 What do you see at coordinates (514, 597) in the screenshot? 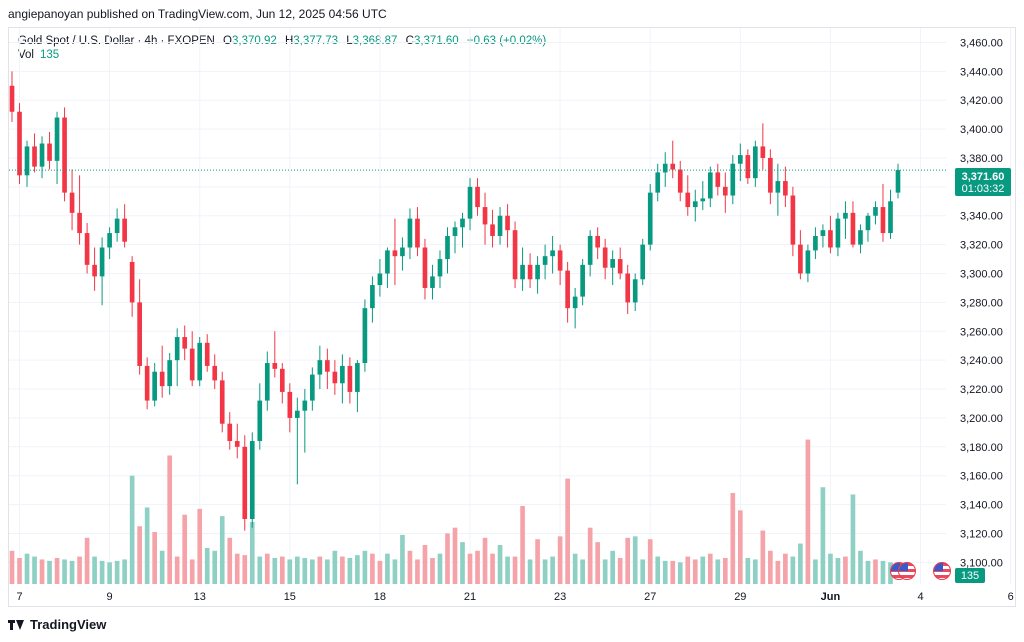
I see `time-axis: 7913151821232729Jun461012` at bounding box center [514, 597].